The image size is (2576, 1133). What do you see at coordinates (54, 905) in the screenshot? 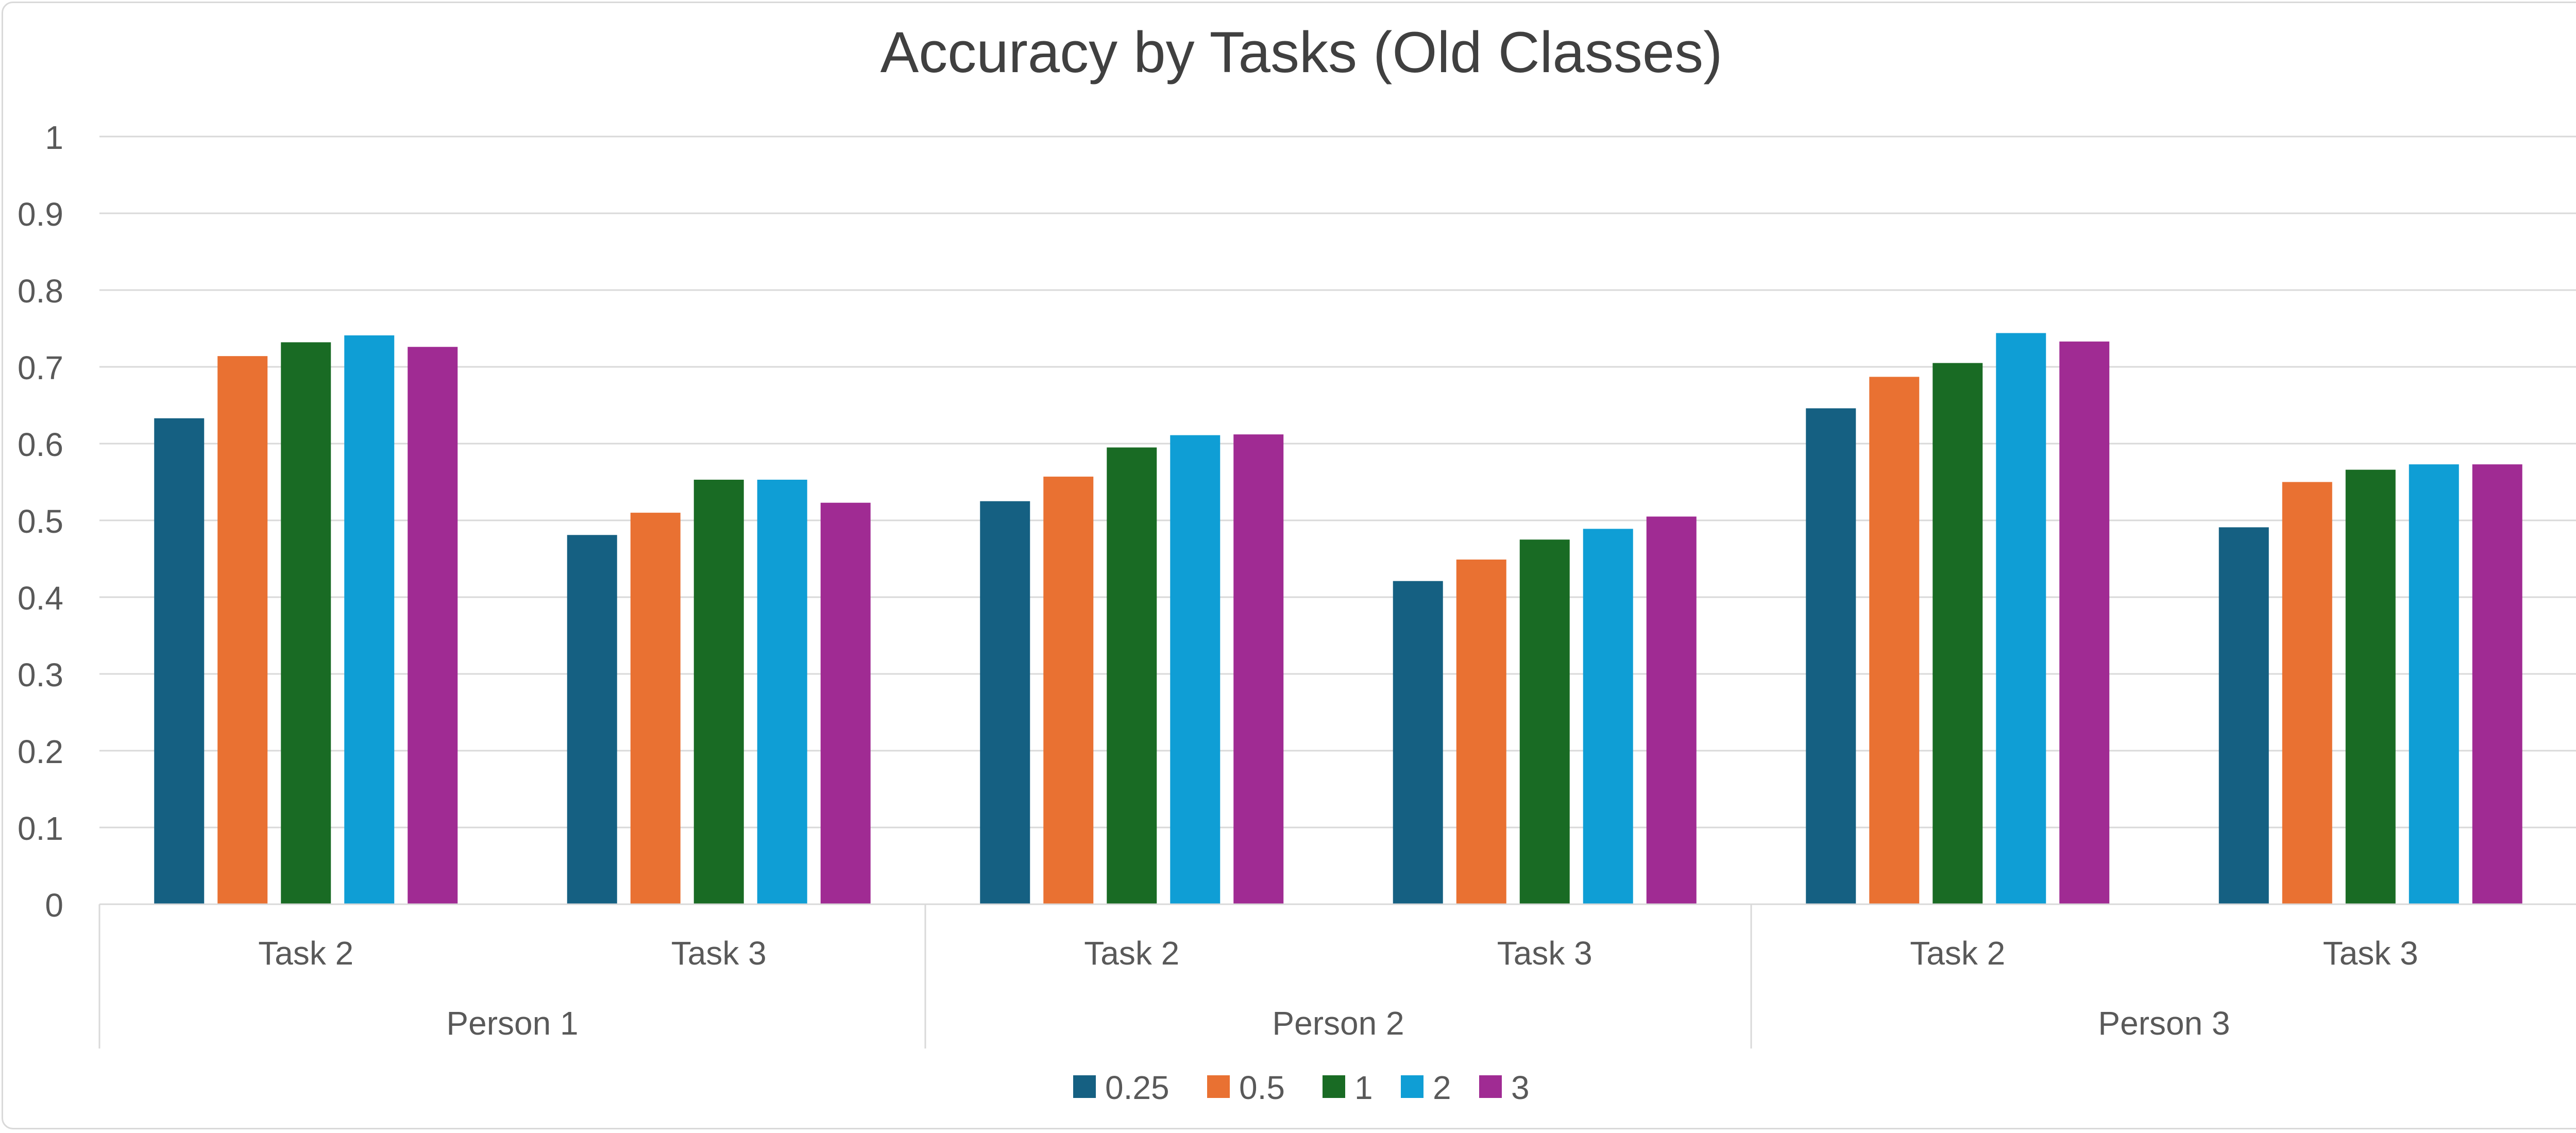
I see `y-tick-label: 0` at bounding box center [54, 905].